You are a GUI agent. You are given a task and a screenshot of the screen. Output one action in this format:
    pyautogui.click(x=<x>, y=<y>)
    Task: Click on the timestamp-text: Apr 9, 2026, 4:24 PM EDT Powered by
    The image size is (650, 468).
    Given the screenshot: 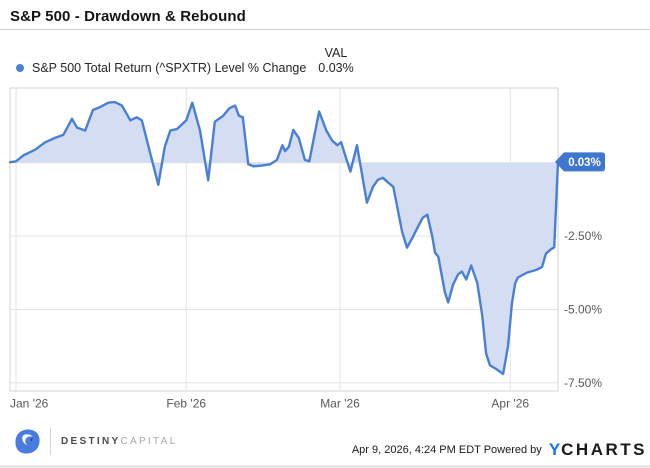 What is the action you would take?
    pyautogui.click(x=446, y=450)
    